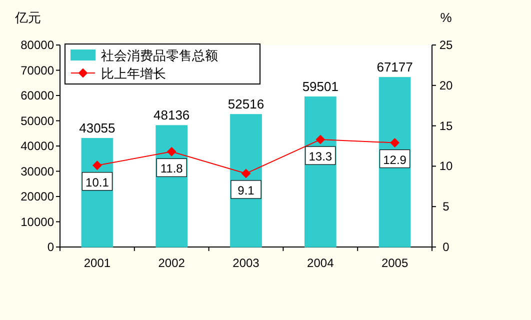 This screenshot has height=320, width=531. What do you see at coordinates (97, 128) in the screenshot?
I see `data-label: 43055` at bounding box center [97, 128].